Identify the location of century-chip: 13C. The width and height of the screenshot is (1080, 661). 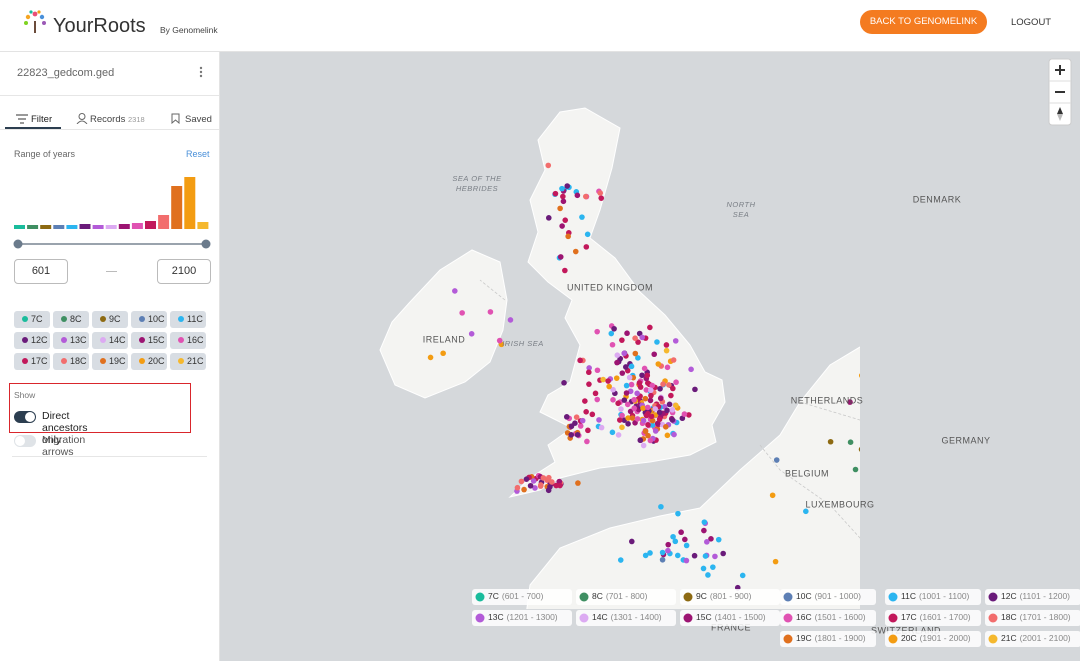
(71, 340).